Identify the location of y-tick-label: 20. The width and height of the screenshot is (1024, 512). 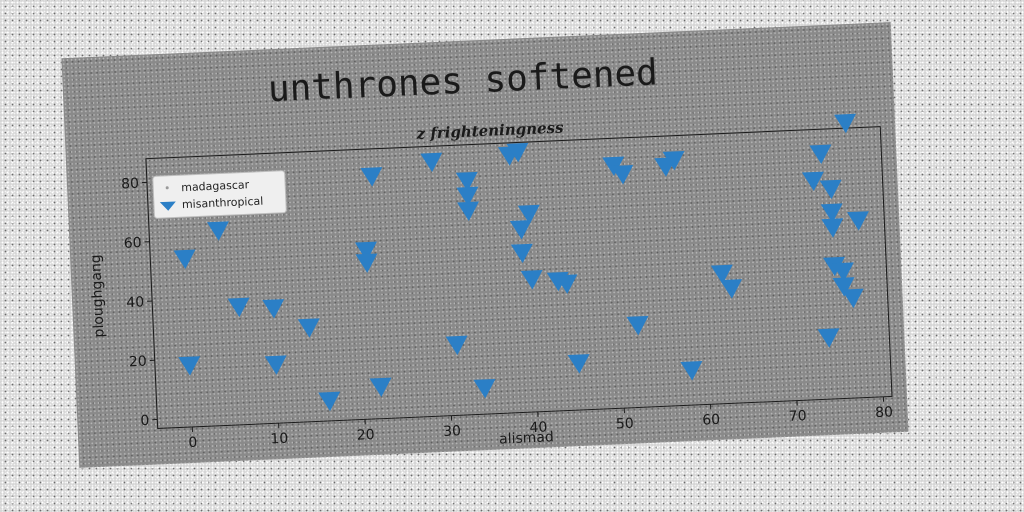
(138, 362).